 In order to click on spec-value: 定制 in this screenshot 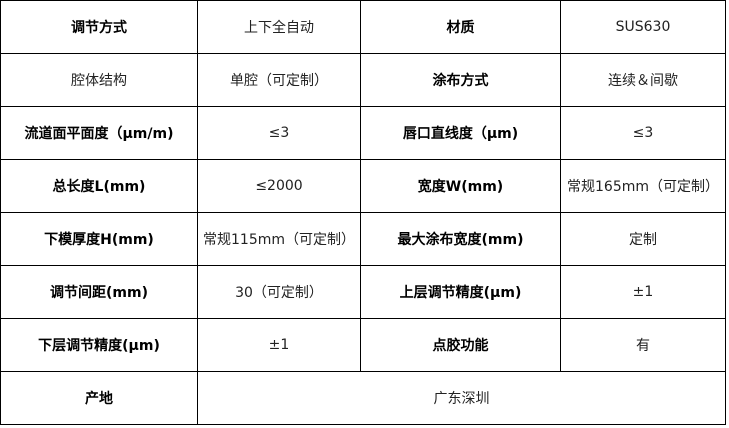, I will do `click(643, 239)`.